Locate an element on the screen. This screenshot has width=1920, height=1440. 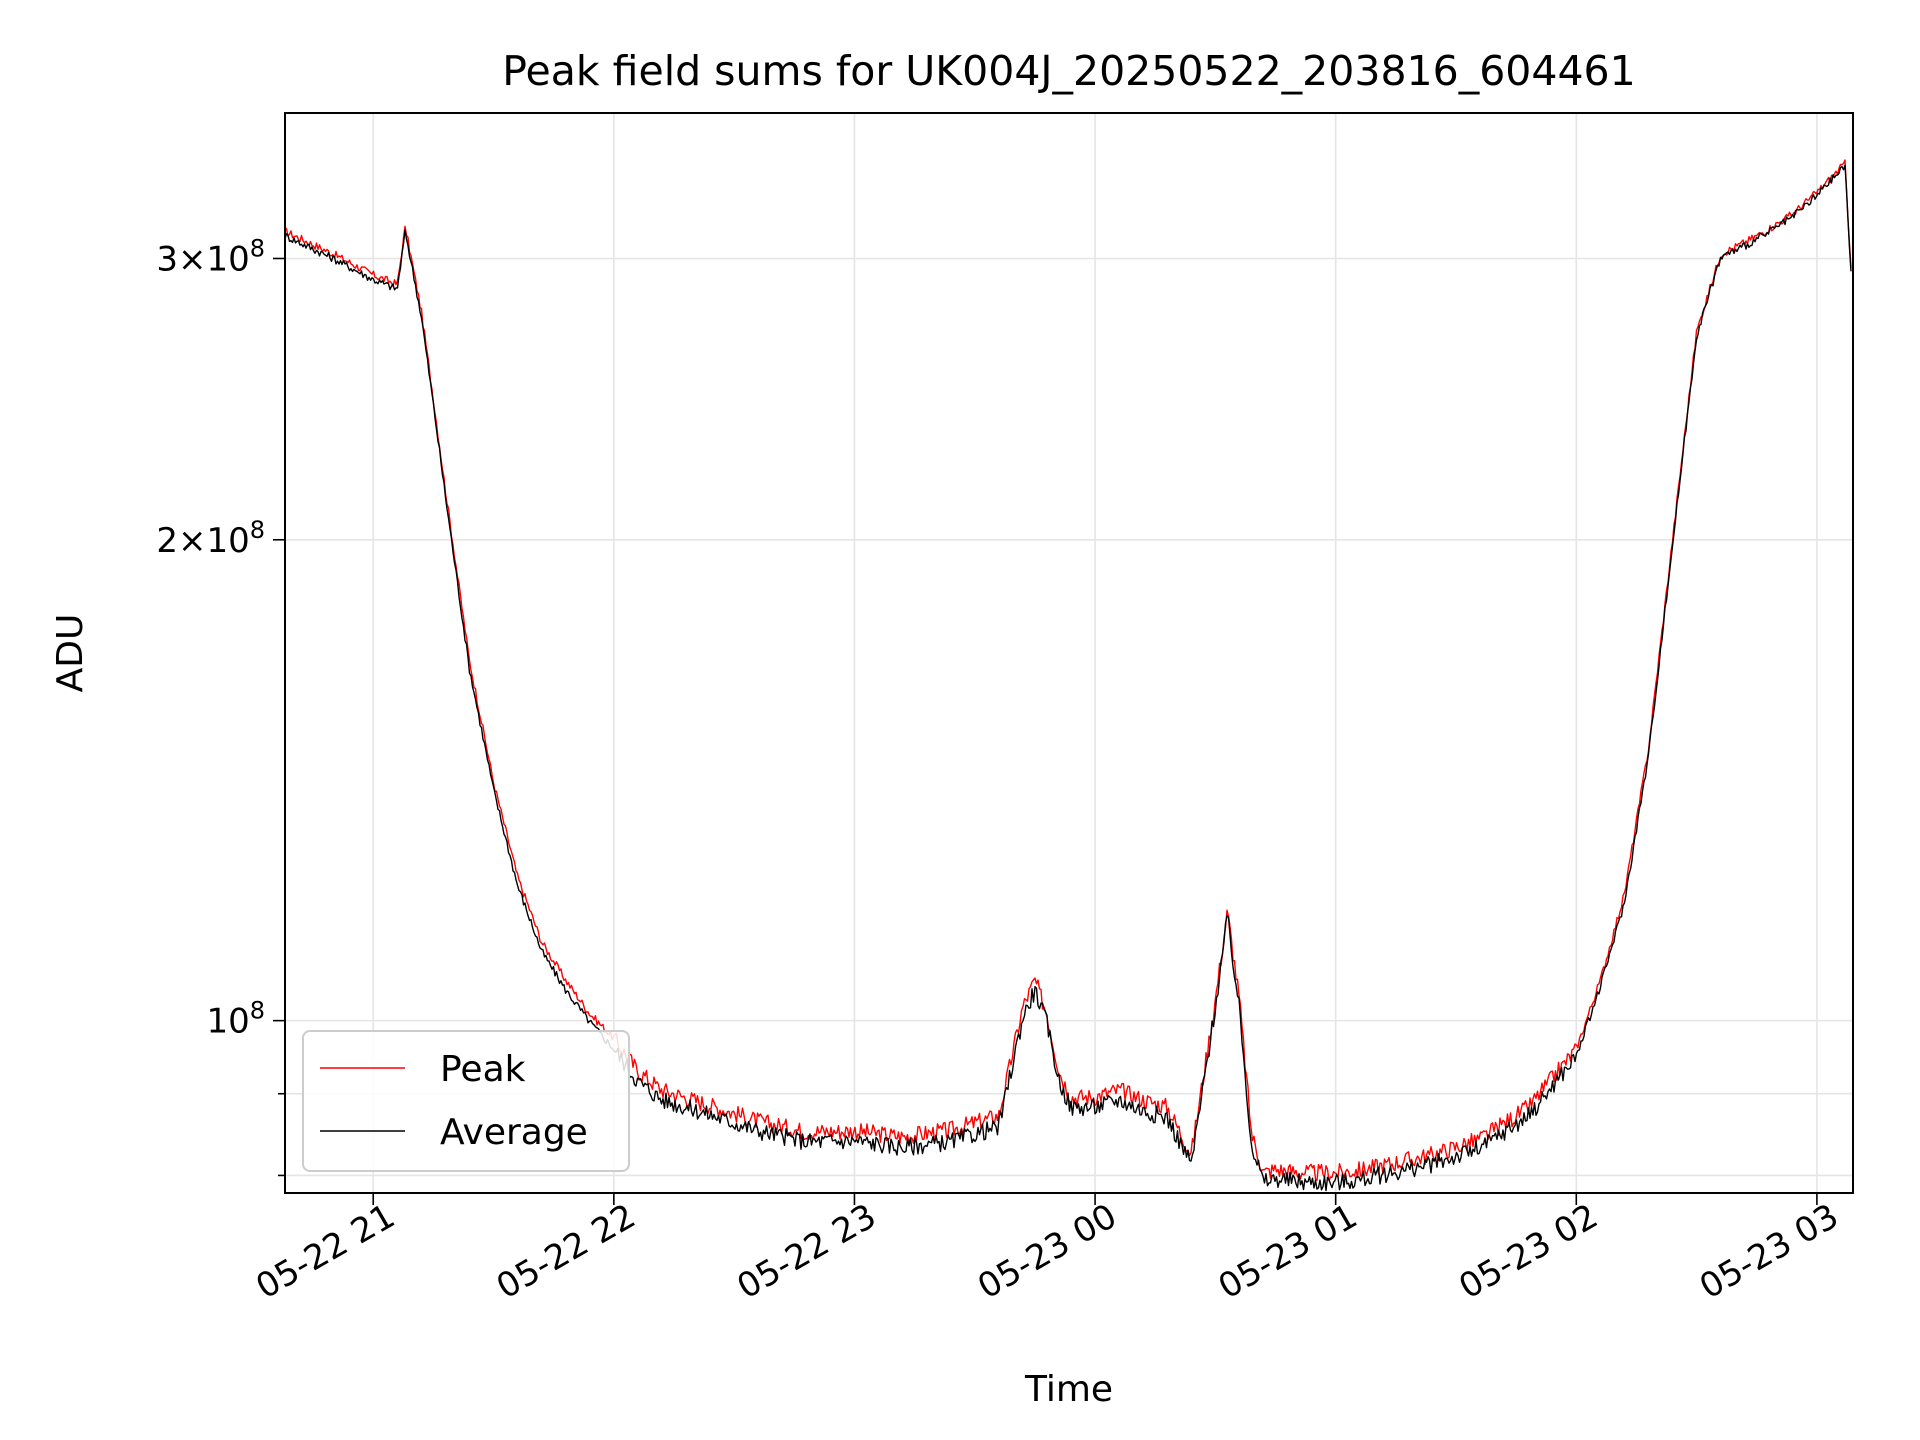
y-tick-label: 108 is located at coordinates (235, 1019).